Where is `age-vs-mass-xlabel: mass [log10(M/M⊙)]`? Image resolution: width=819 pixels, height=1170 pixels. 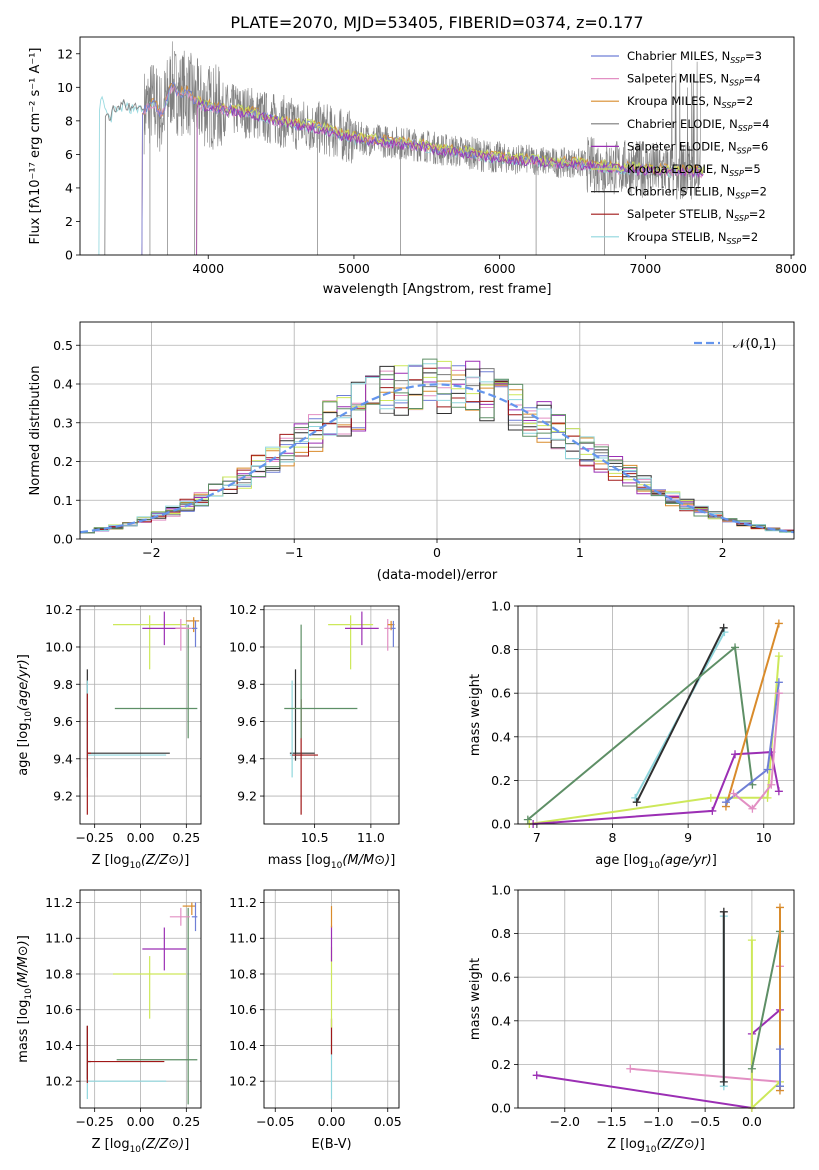
age-vs-mass-xlabel: mass [log10(M/M⊙)] is located at coordinates (332, 862).